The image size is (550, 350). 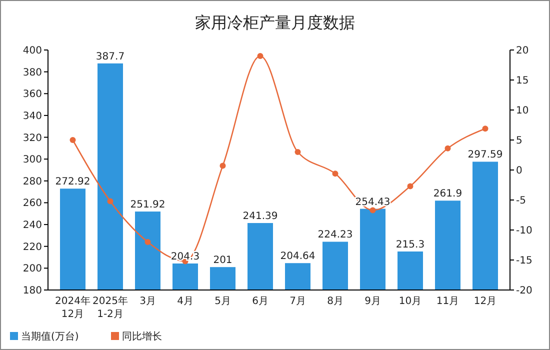 I want to click on y2-tick-label: 20, so click(x=522, y=51).